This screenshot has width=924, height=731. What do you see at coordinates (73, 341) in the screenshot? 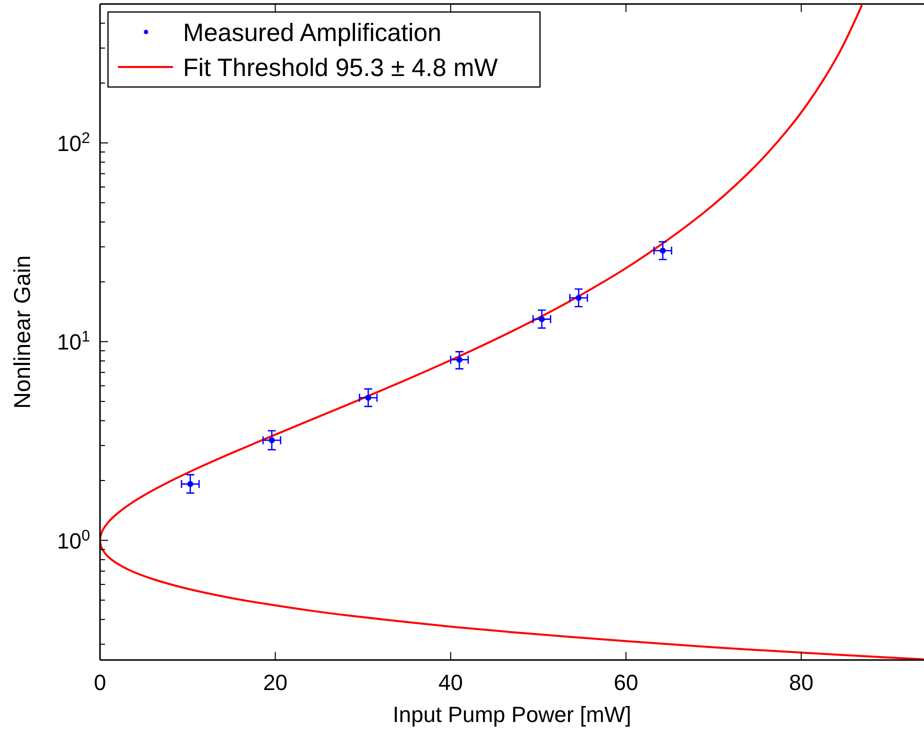
I see `y-tick-label: 10$^{1}$` at bounding box center [73, 341].